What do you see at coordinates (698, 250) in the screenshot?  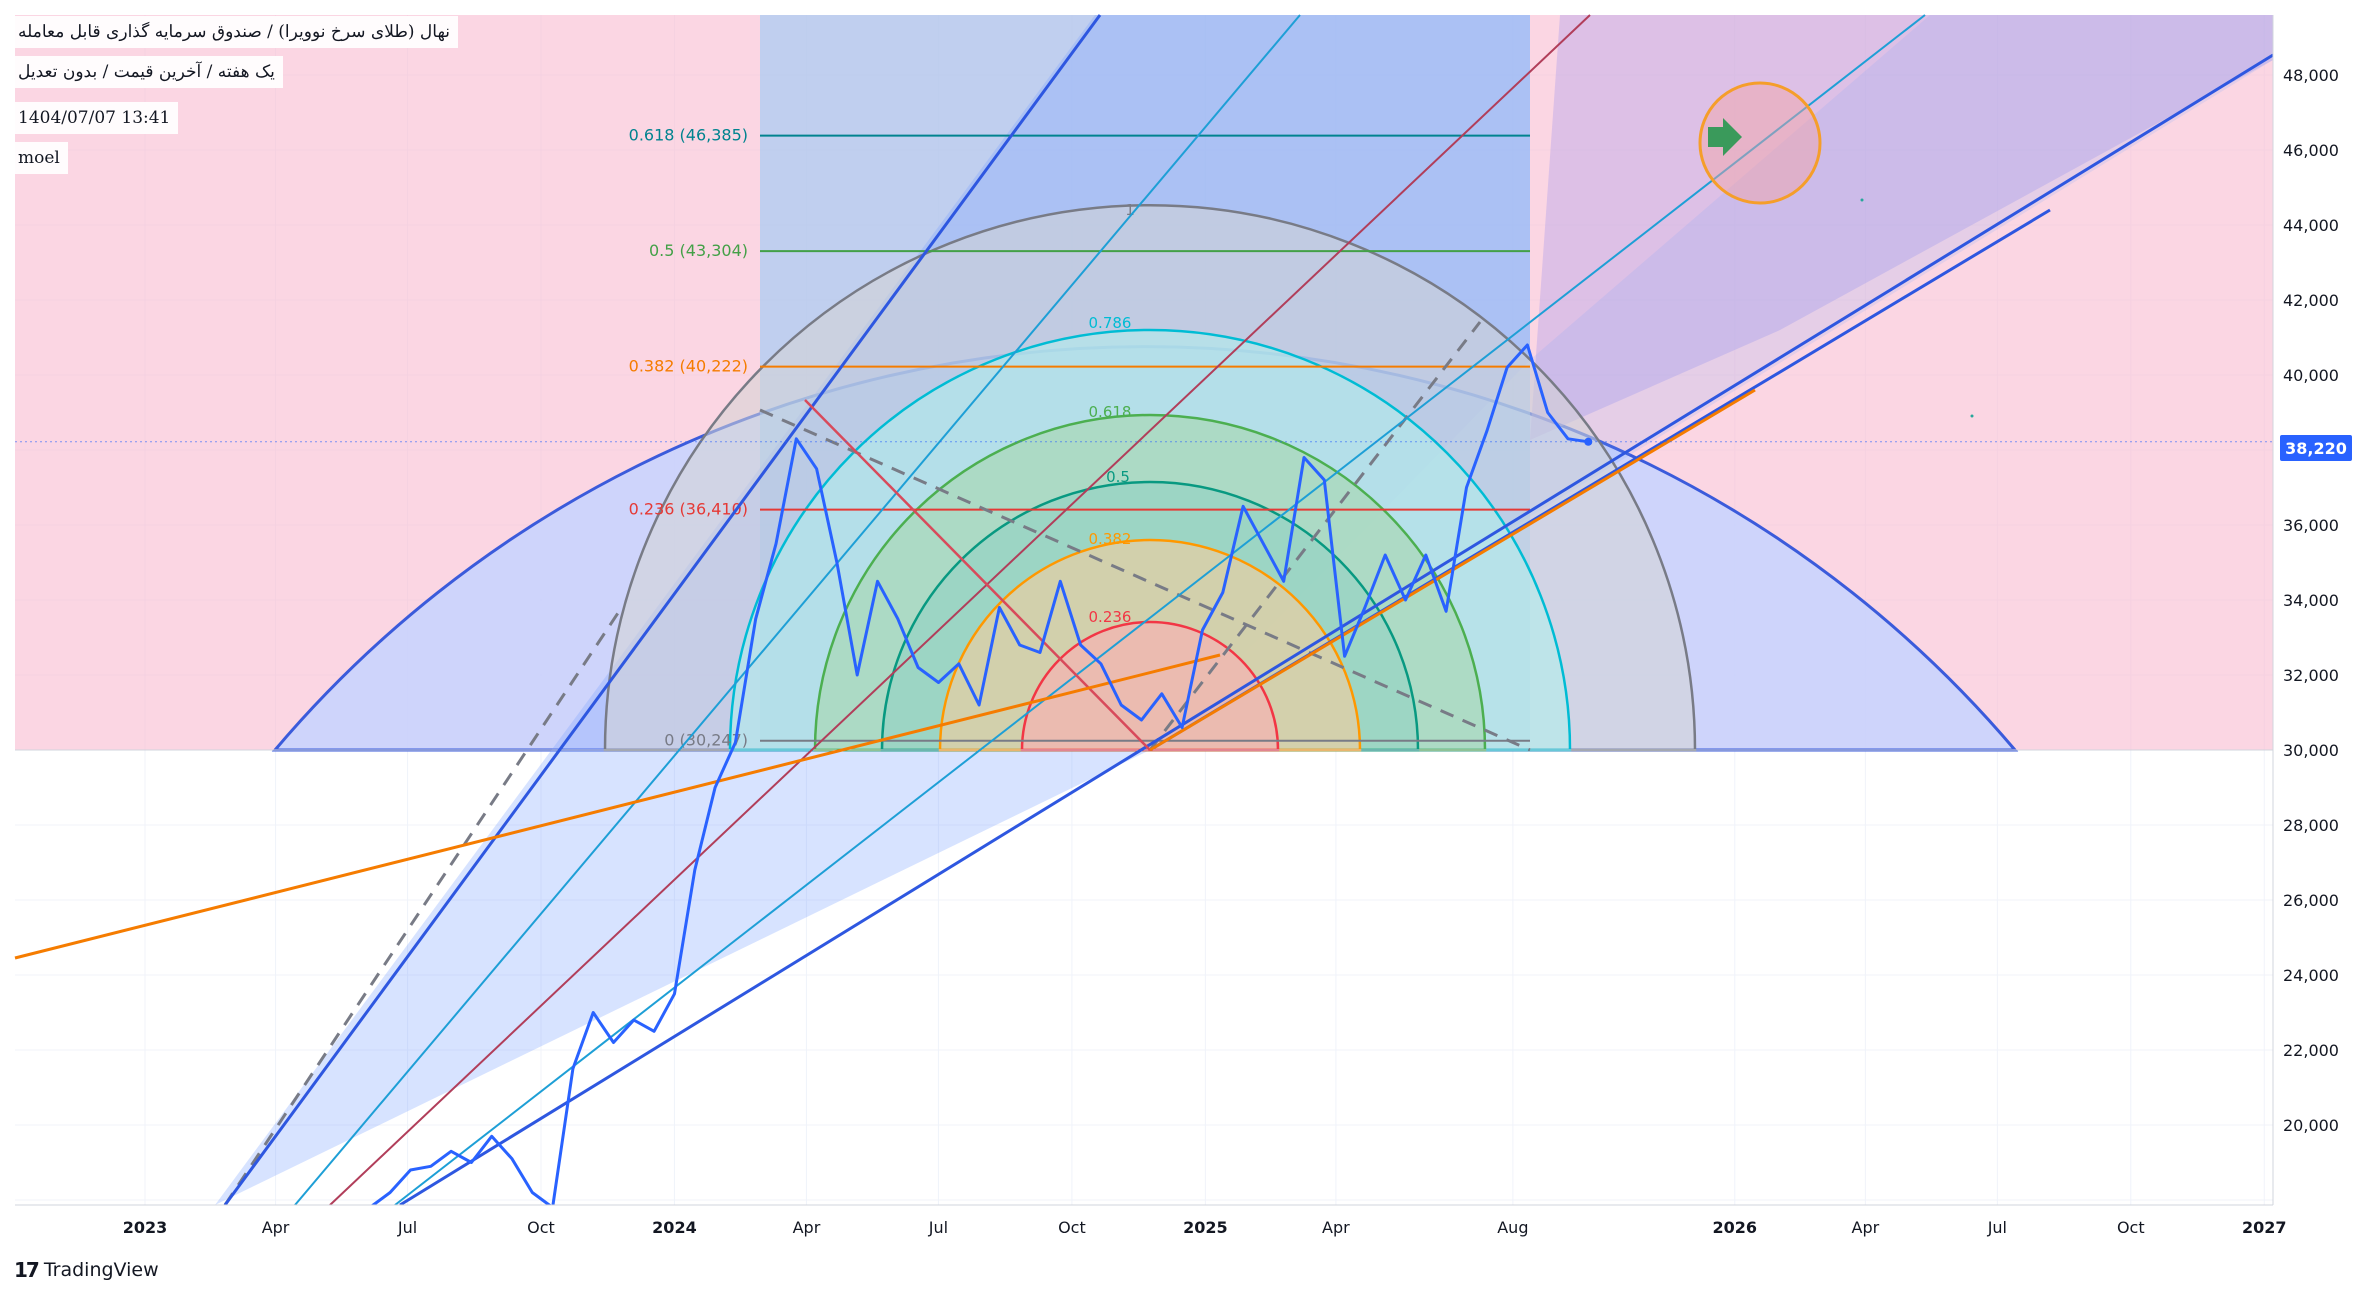 I see `fib-level-label: 0.5 (43,304)` at bounding box center [698, 250].